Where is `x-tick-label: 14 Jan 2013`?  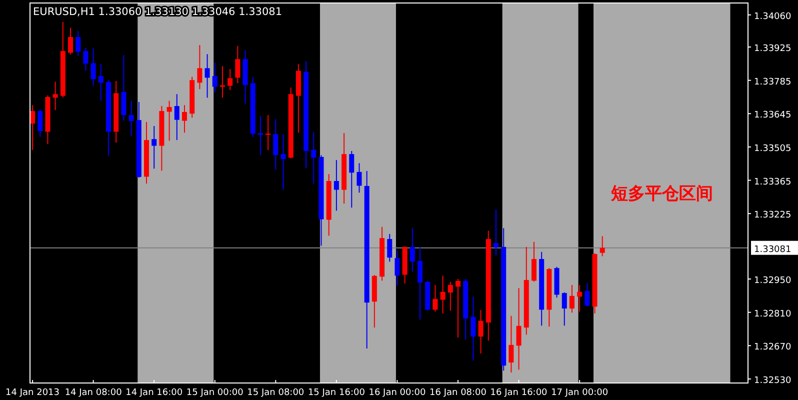 x-tick-label: 14 Jan 2013 is located at coordinates (33, 393).